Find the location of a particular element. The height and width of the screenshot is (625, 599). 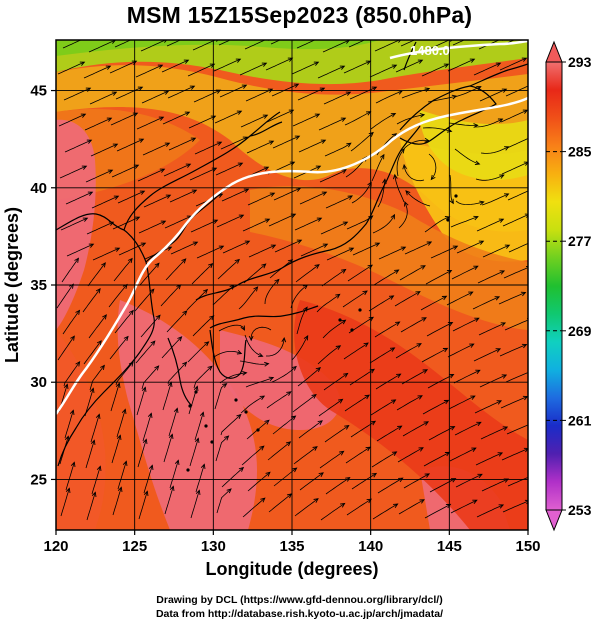

colorbar-bottom-triangle is located at coordinates (554, 520).